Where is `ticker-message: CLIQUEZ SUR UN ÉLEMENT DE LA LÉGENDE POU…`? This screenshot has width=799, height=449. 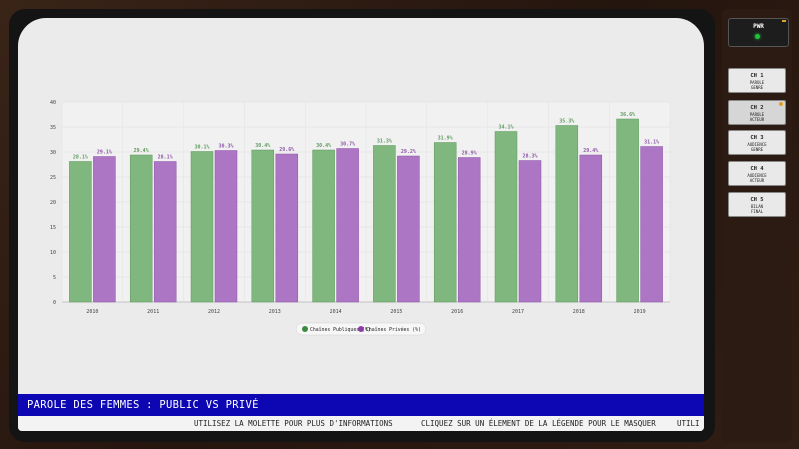 ticker-message: CLIQUEZ SUR UN ÉLEMENT DE LA LÉGENDE POU… is located at coordinates (538, 423).